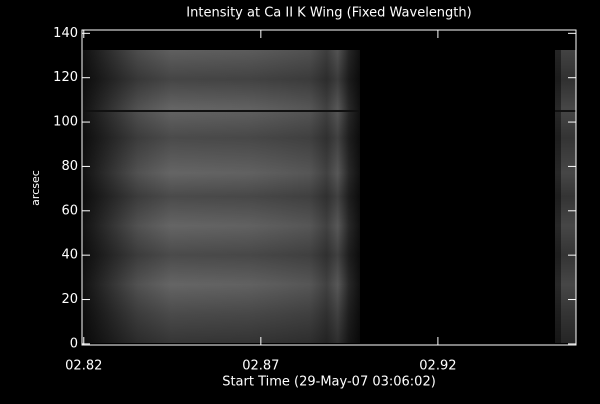 This screenshot has height=404, width=600. What do you see at coordinates (69, 299) in the screenshot?
I see `y-tick-label: 20` at bounding box center [69, 299].